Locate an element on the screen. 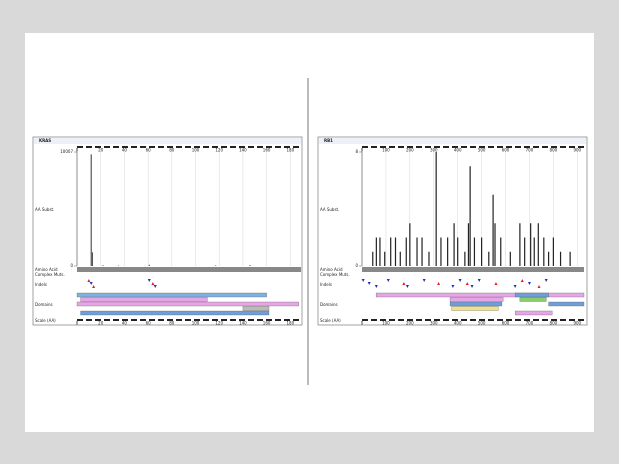 This screenshot has width=619, height=464. x-tick-label: 400 is located at coordinates (458, 323).